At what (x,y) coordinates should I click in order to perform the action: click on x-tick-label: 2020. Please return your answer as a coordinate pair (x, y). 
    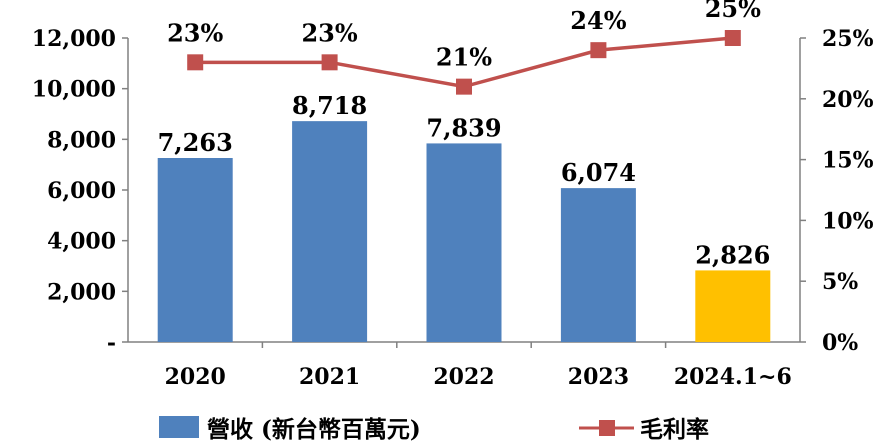
    Looking at the image, I should click on (195, 377).